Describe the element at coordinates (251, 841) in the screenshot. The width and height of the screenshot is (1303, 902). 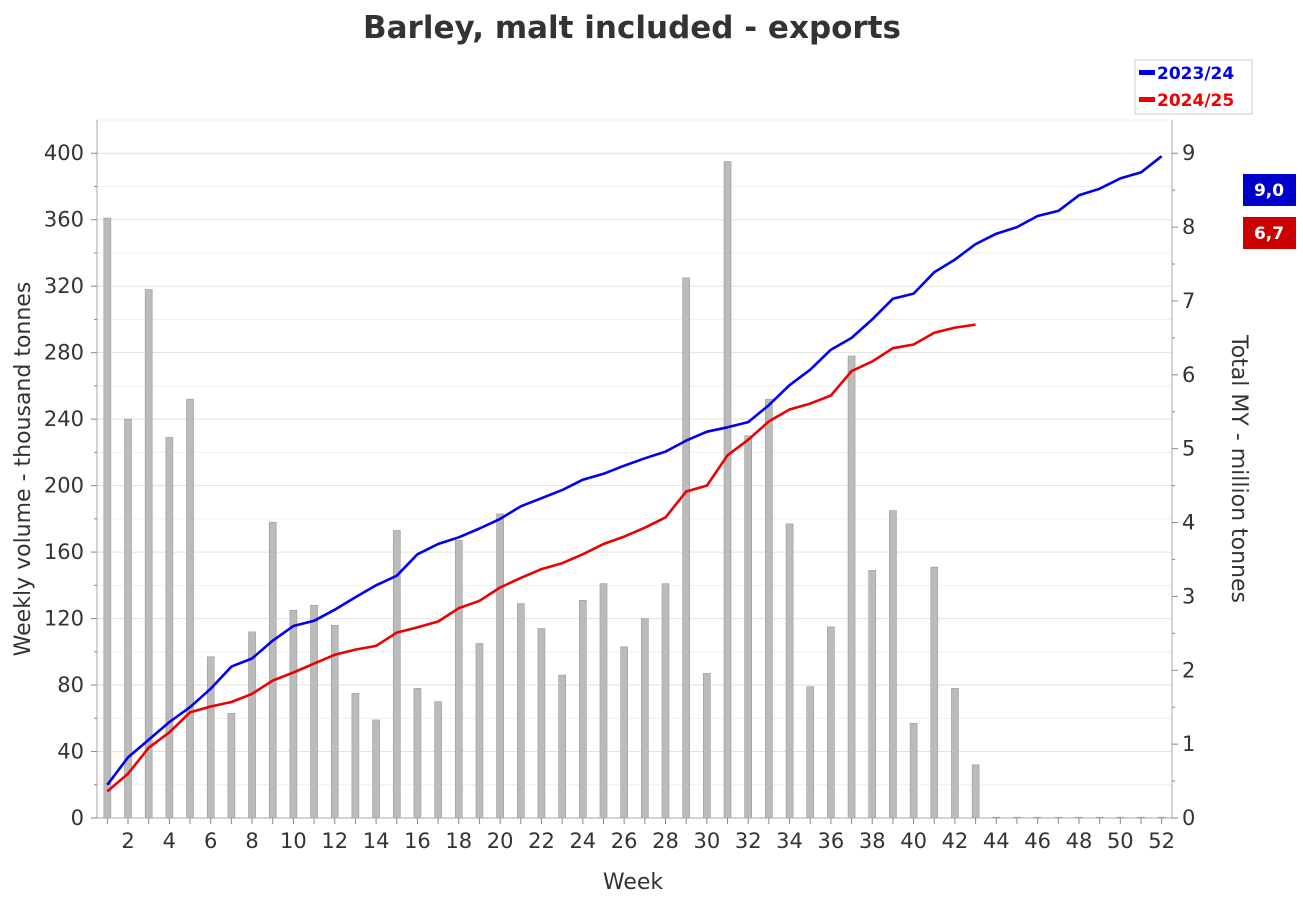
I see `x-tick-label: 8` at that location.